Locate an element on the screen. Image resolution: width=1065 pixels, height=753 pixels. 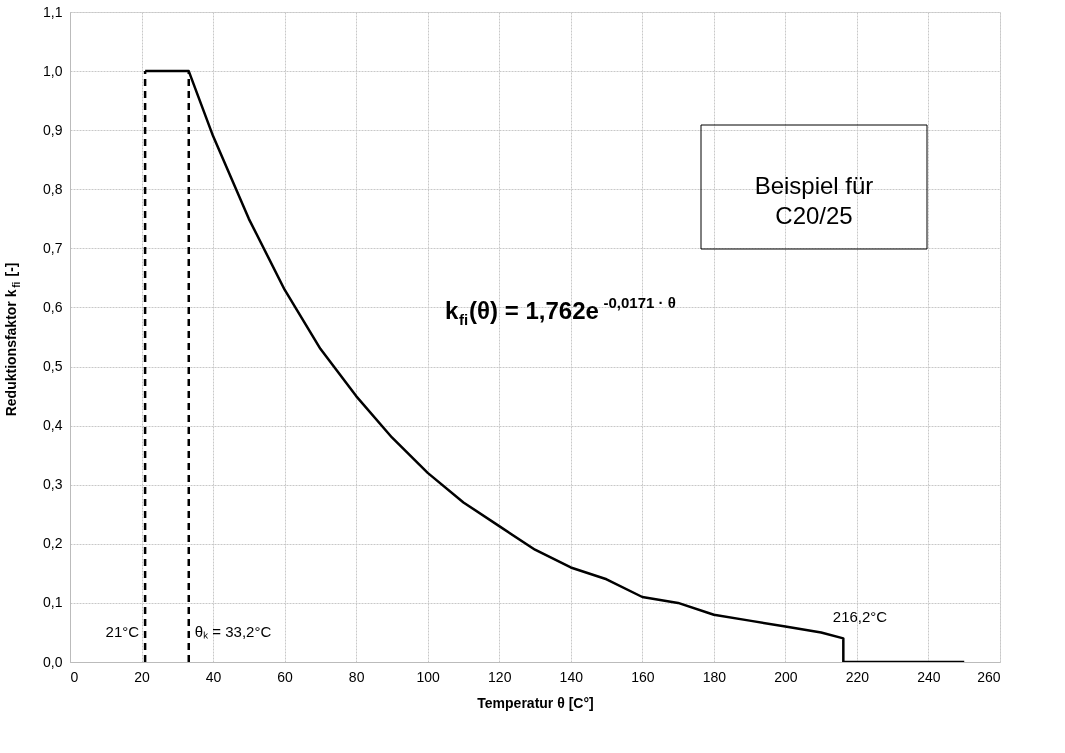
y-tick-label: 0,1 is located at coordinates (53, 602).